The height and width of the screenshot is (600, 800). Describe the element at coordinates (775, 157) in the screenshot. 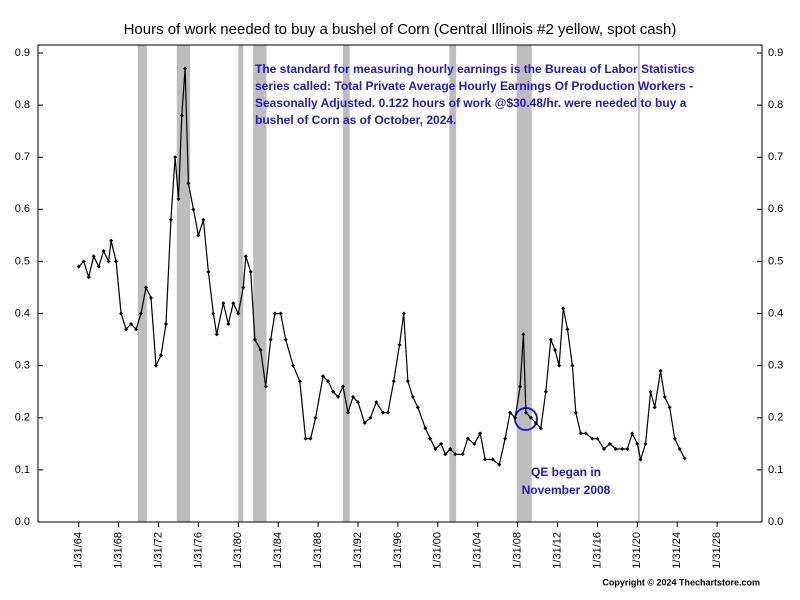

I see `y2-tick-label: 0.7` at that location.